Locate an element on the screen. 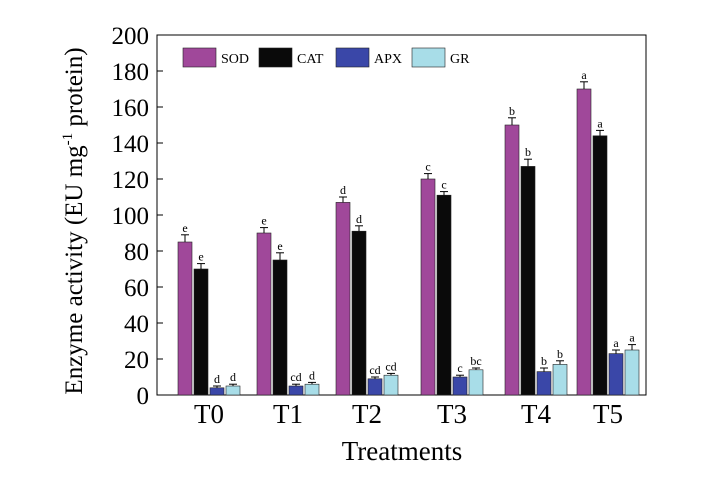 Image resolution: width=711 pixels, height=492 pixels. bar-cat-t2 is located at coordinates (359, 313).